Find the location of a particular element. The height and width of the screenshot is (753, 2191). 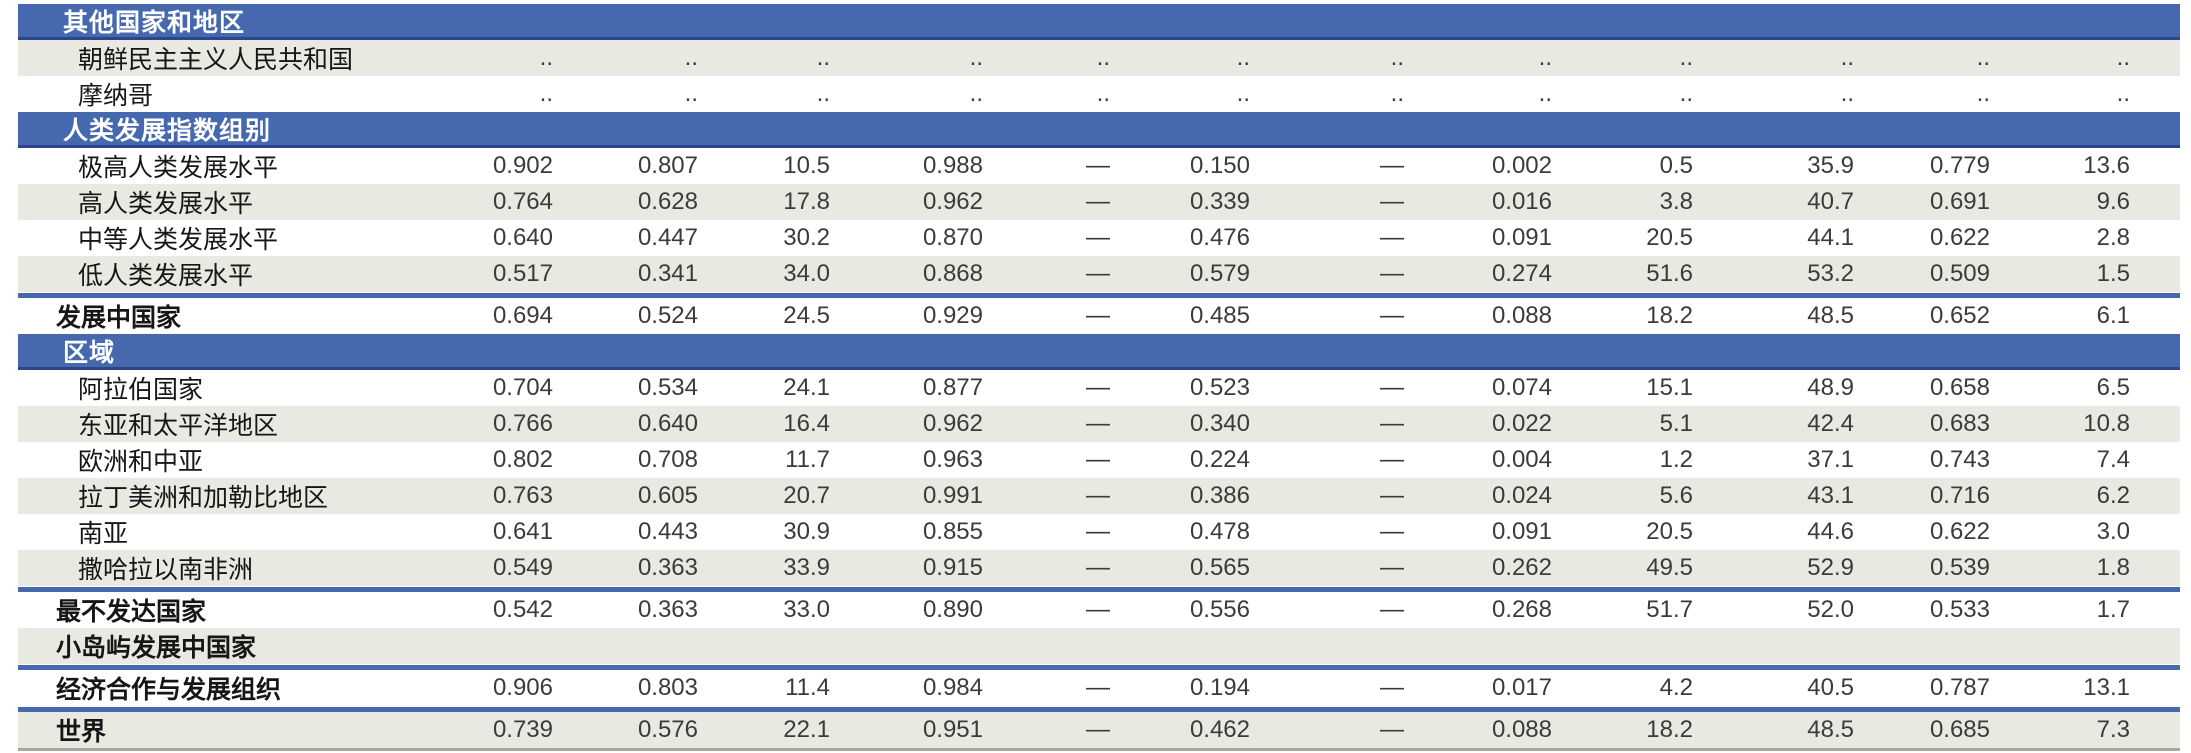

row-label: 中等人类发展水平 is located at coordinates (178, 240).